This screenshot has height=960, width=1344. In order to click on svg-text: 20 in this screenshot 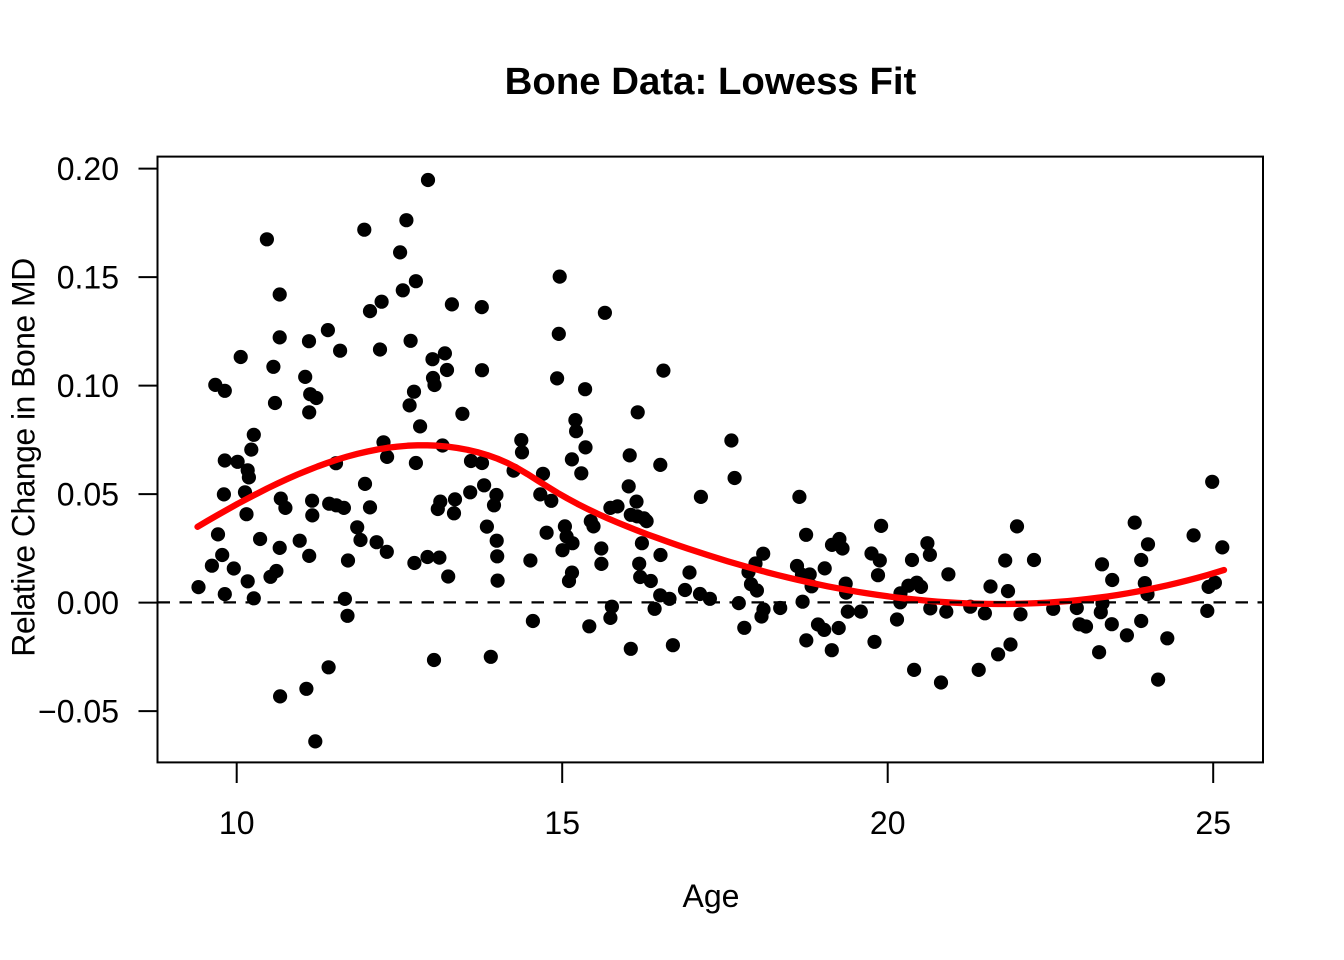, I will do `click(888, 823)`.